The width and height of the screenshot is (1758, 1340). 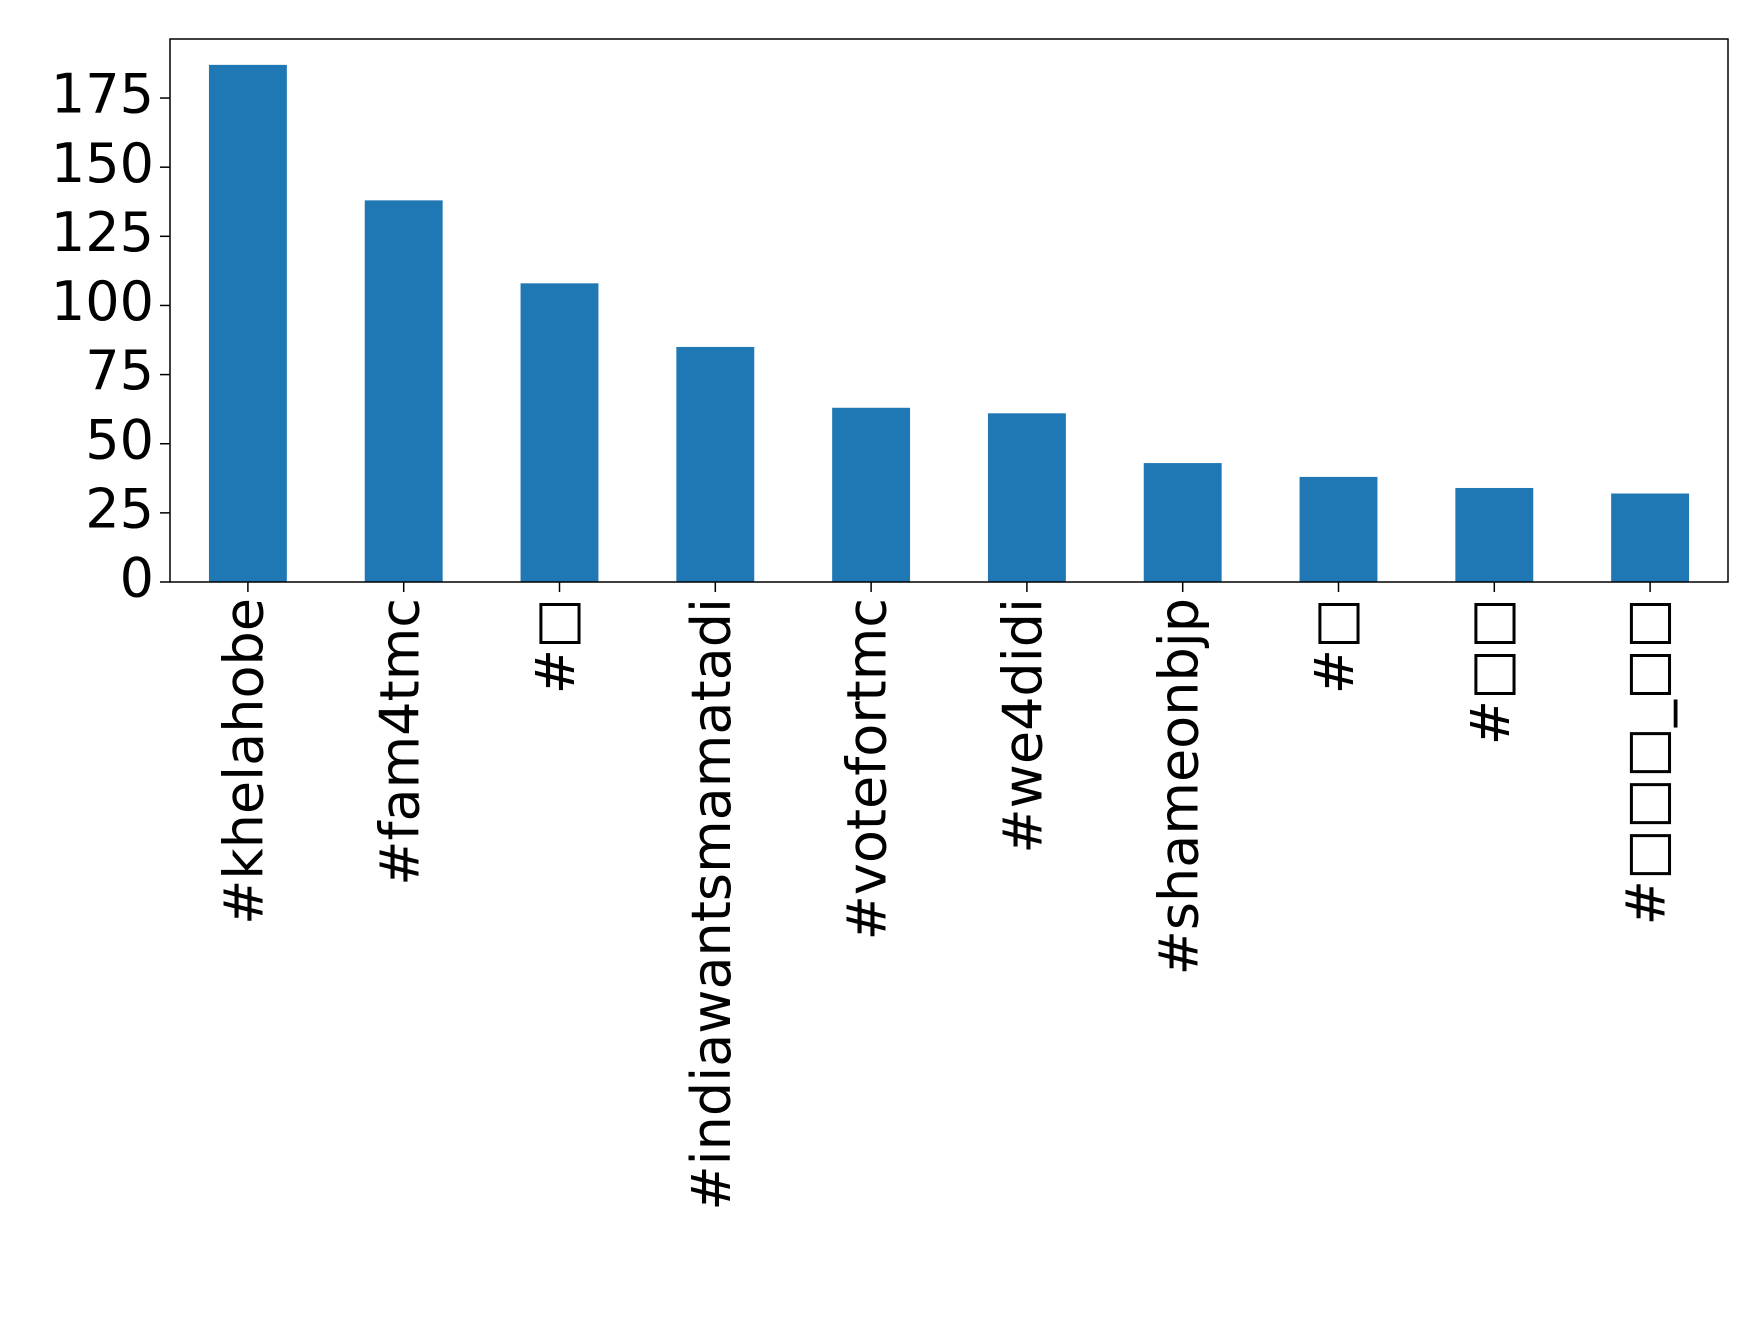 What do you see at coordinates (137, 578) in the screenshot?
I see `y-tick-label: 0` at bounding box center [137, 578].